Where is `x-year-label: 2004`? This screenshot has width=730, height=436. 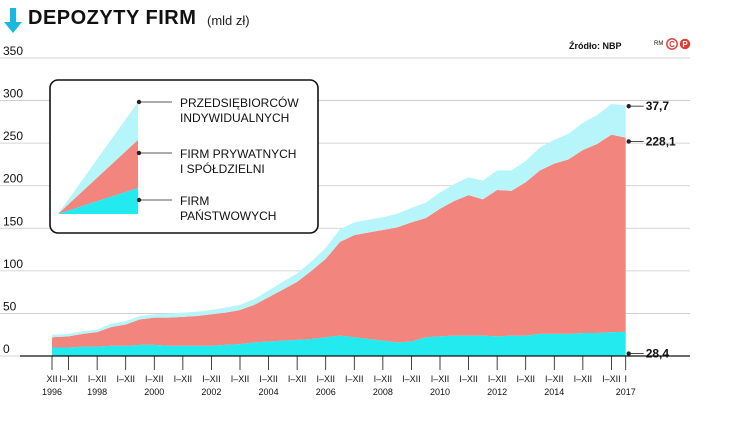
x-year-label: 2004 is located at coordinates (269, 392).